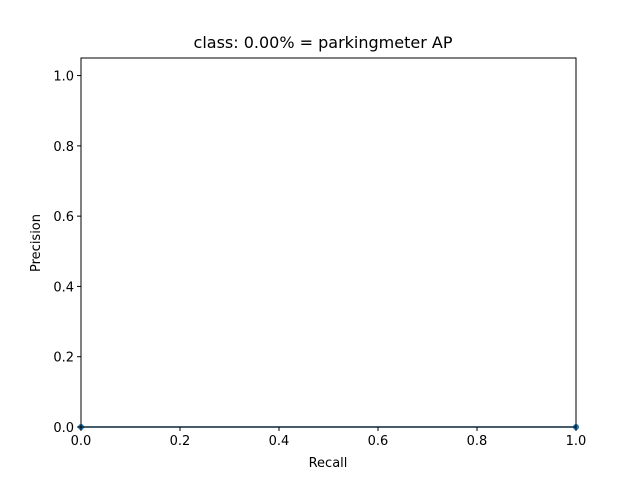 The image size is (640, 480). I want to click on x-axis-label: Recall, so click(328, 463).